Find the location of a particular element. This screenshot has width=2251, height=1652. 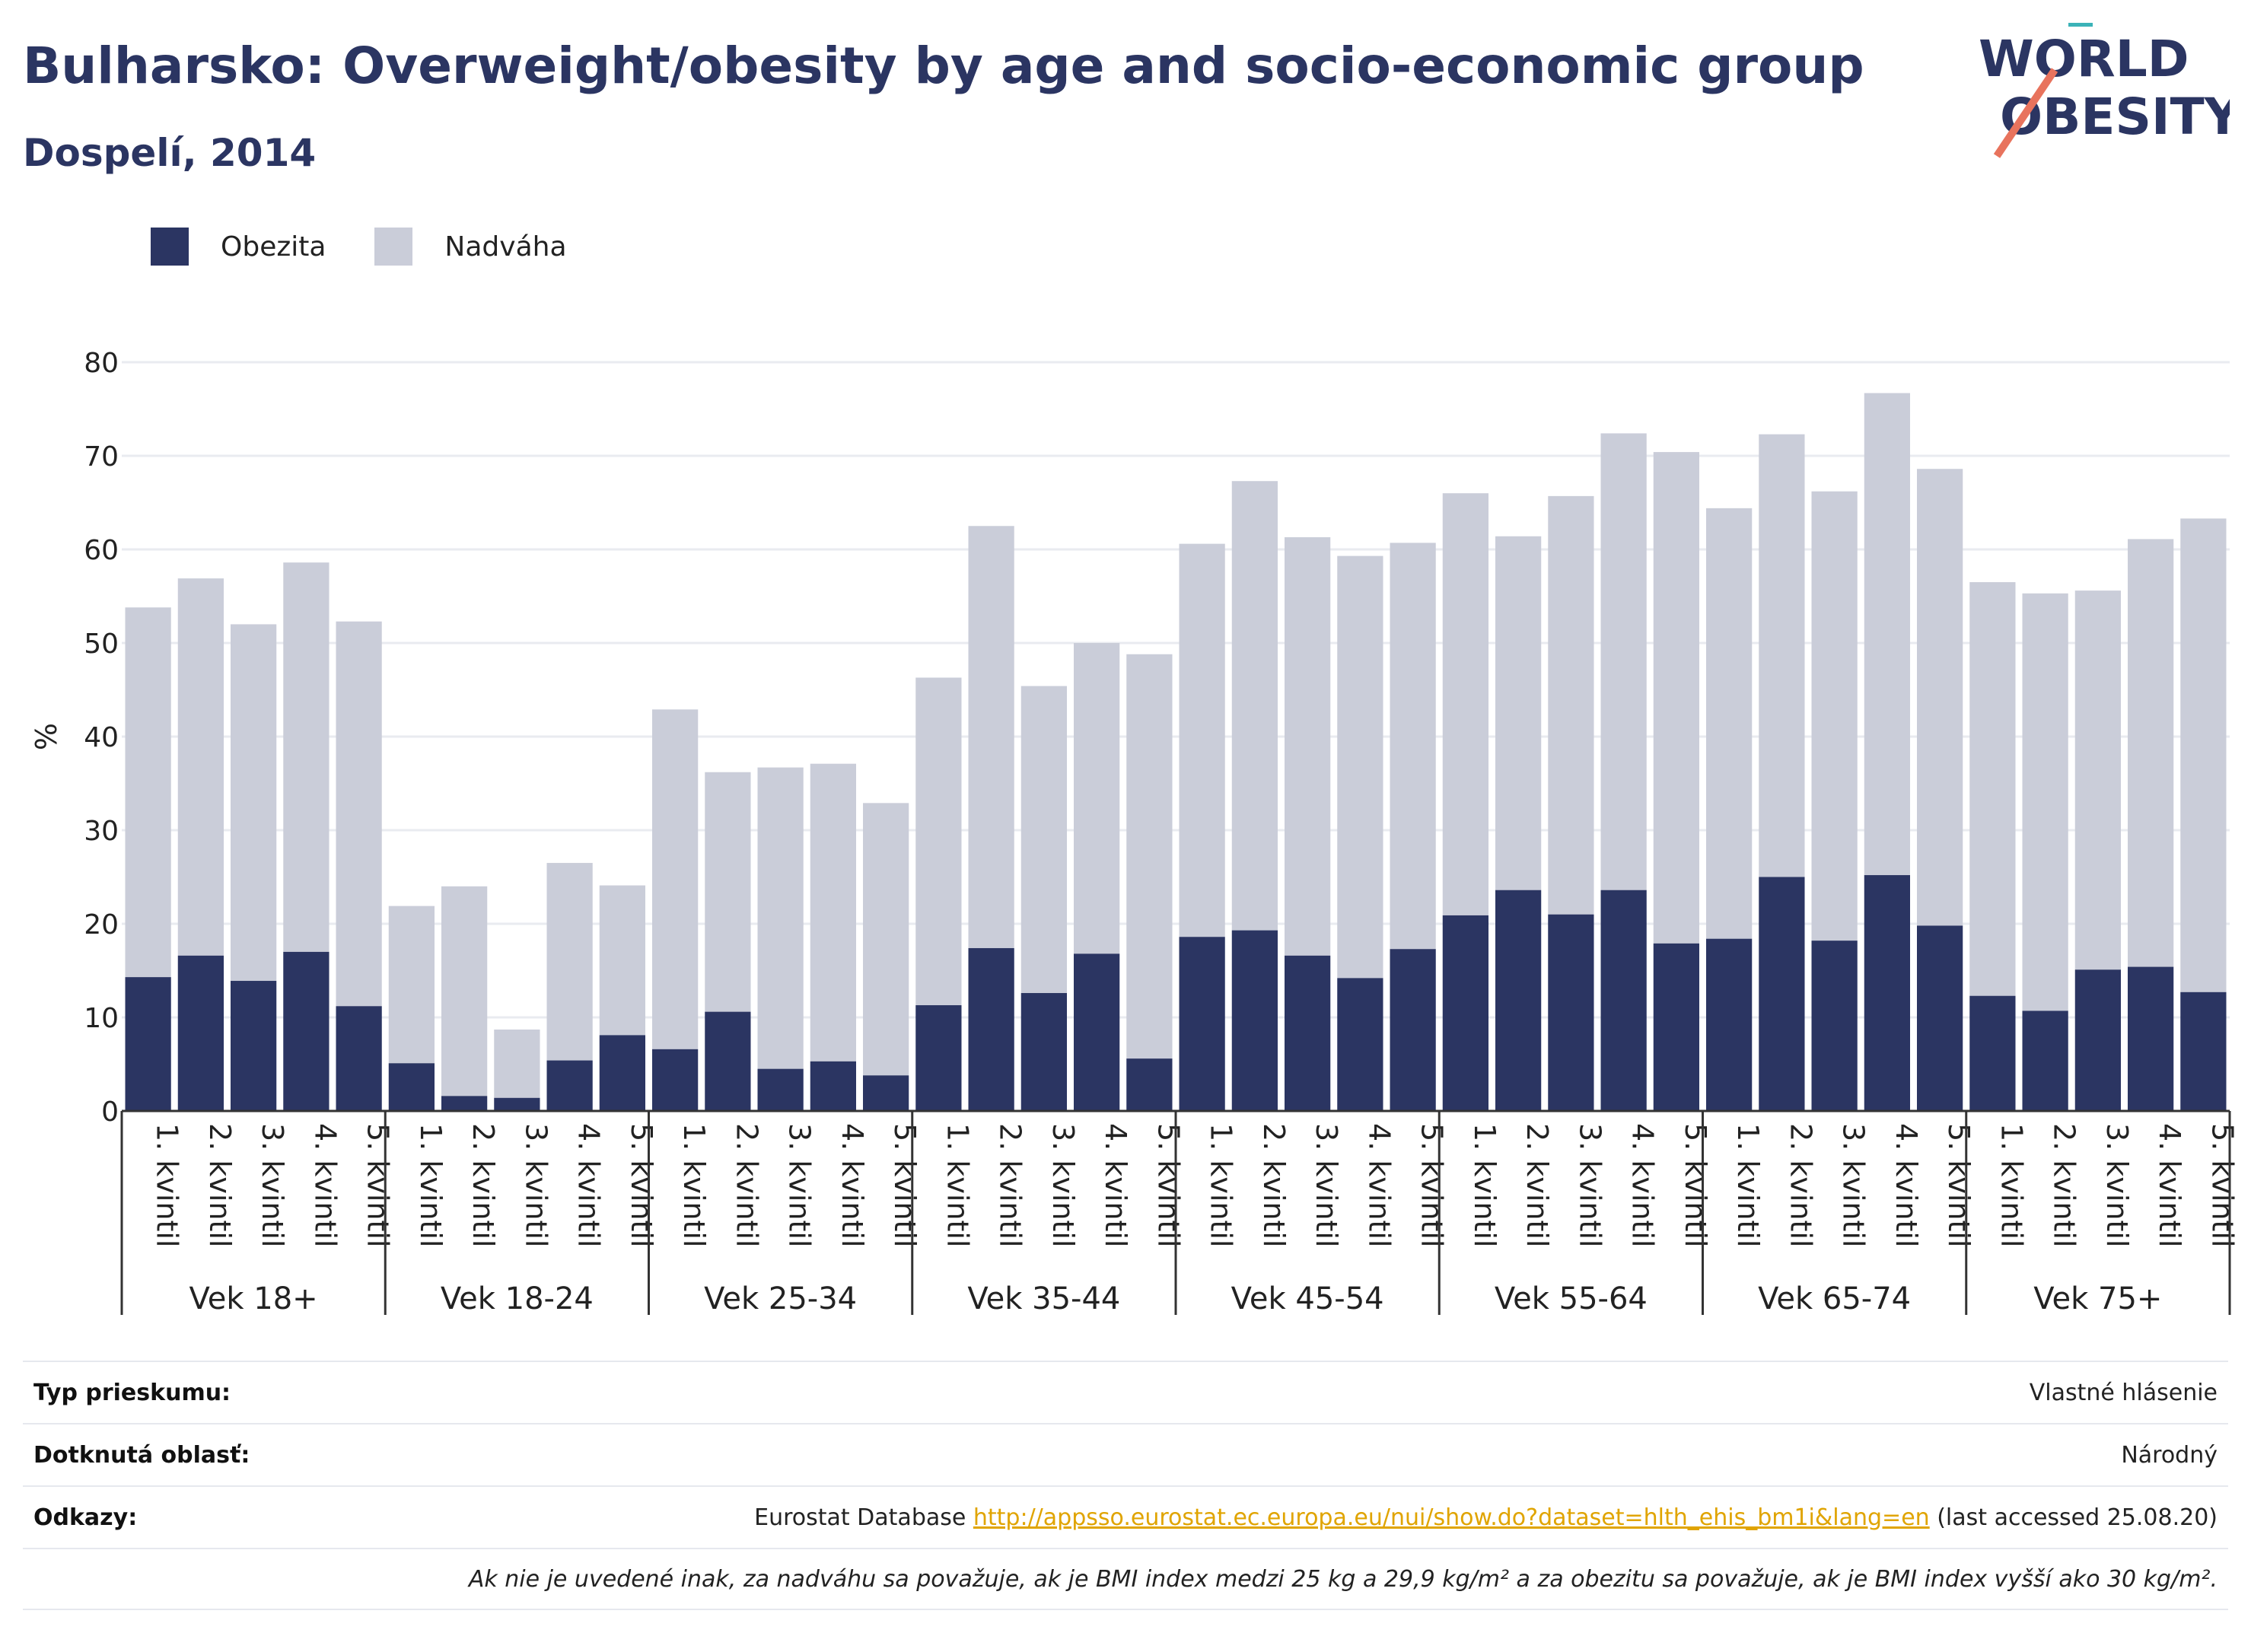

bar-obezita-g4-q5 is located at coordinates (1149, 1084).